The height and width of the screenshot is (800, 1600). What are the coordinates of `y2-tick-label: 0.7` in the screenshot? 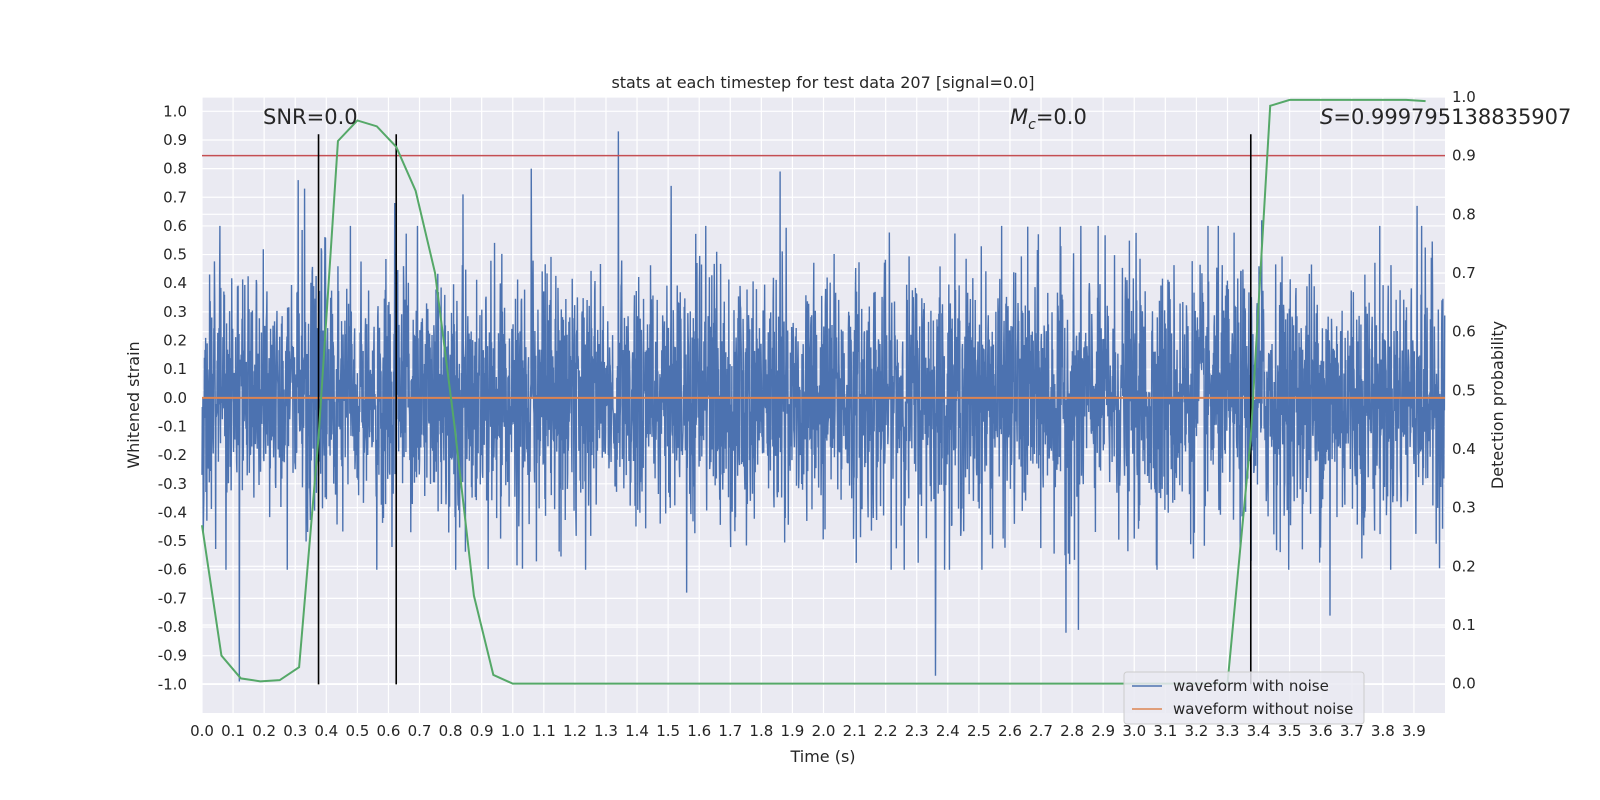 It's located at (1464, 273).